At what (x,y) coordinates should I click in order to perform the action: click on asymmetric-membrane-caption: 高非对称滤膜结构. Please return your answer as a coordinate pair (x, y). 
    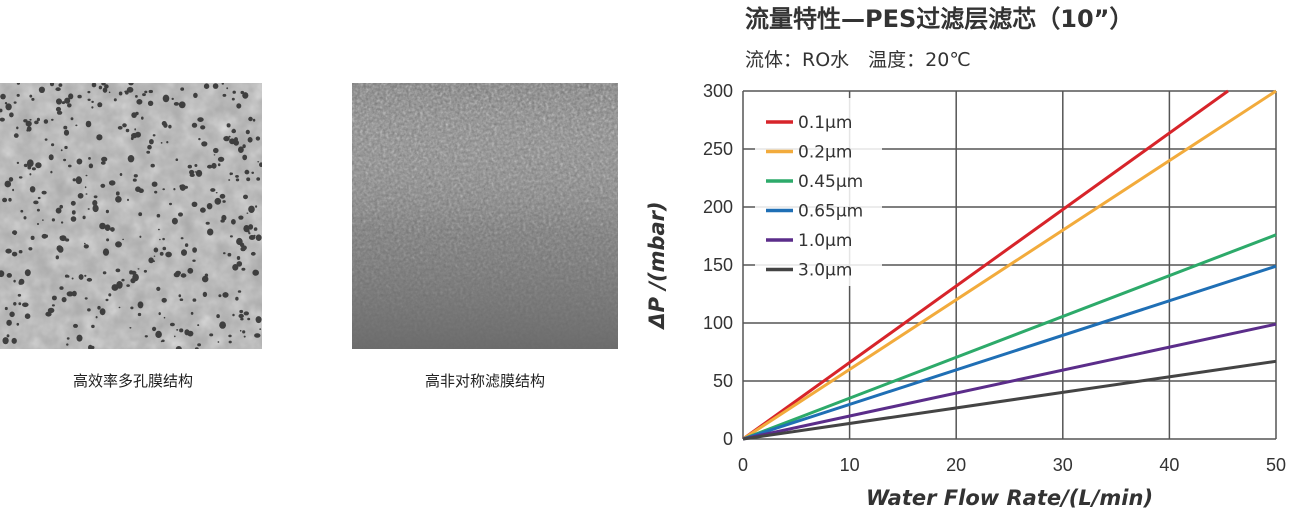
    Looking at the image, I should click on (484, 381).